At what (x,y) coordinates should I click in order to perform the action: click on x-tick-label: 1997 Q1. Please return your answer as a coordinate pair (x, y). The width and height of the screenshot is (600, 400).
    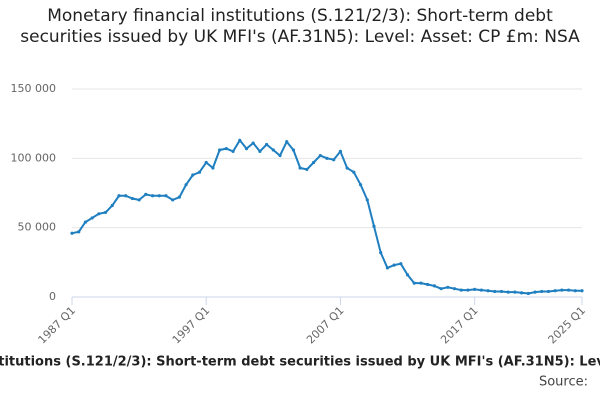
    Looking at the image, I should click on (191, 325).